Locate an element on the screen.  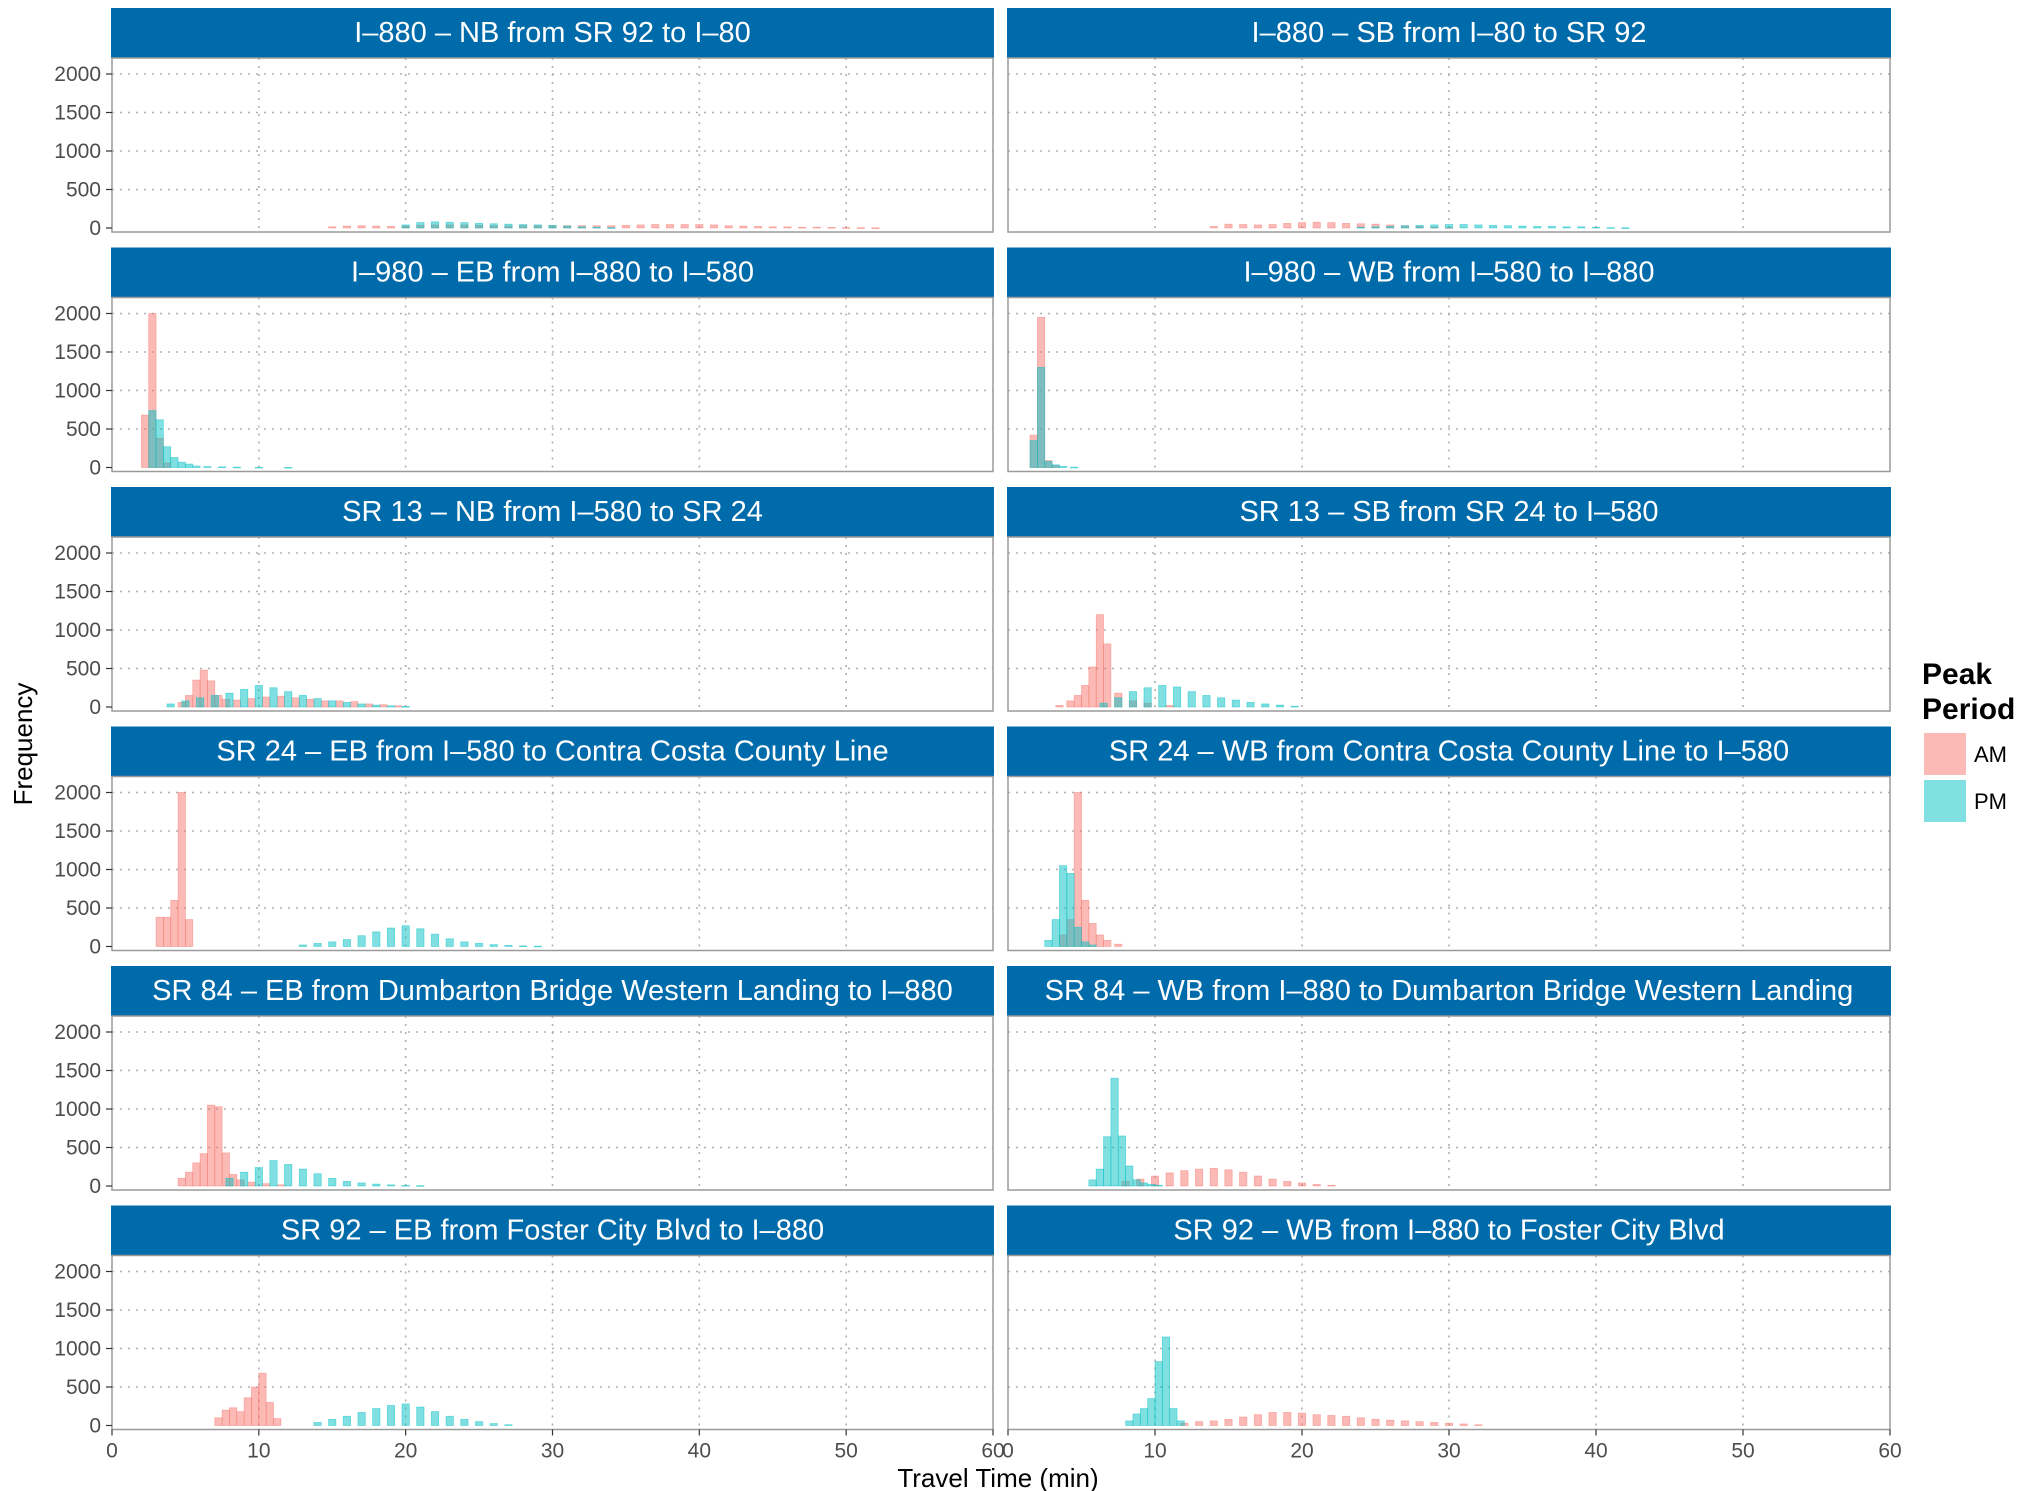
facet-title: SR 13 – NB from I–580 to SR 24 is located at coordinates (552, 512).